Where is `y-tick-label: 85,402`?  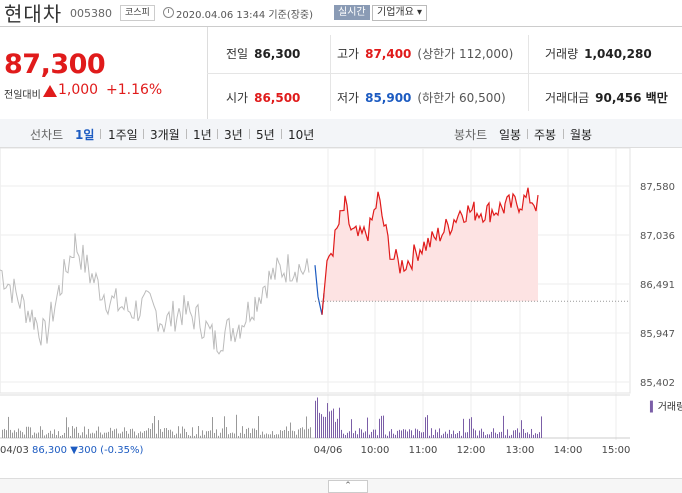 y-tick-label: 85,402 is located at coordinates (657, 383).